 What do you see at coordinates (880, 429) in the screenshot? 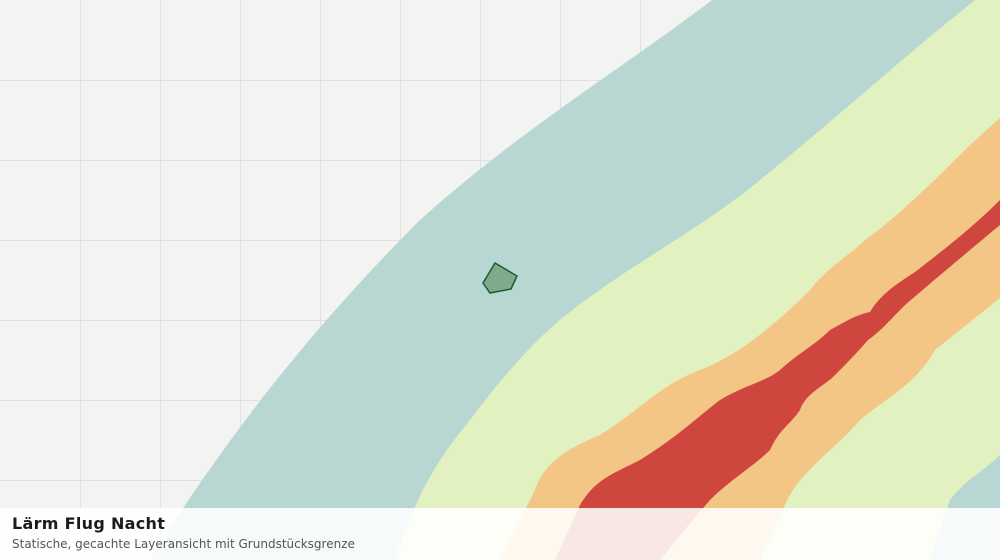
I see `noise-zone-medium-outer` at bounding box center [880, 429].